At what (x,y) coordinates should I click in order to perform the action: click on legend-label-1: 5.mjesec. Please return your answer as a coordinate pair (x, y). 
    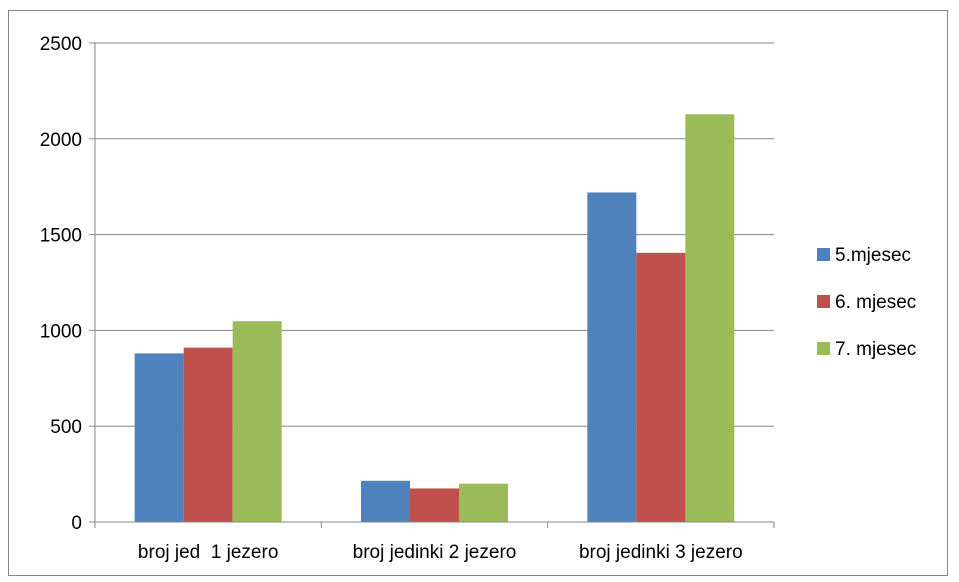
    Looking at the image, I should click on (873, 255).